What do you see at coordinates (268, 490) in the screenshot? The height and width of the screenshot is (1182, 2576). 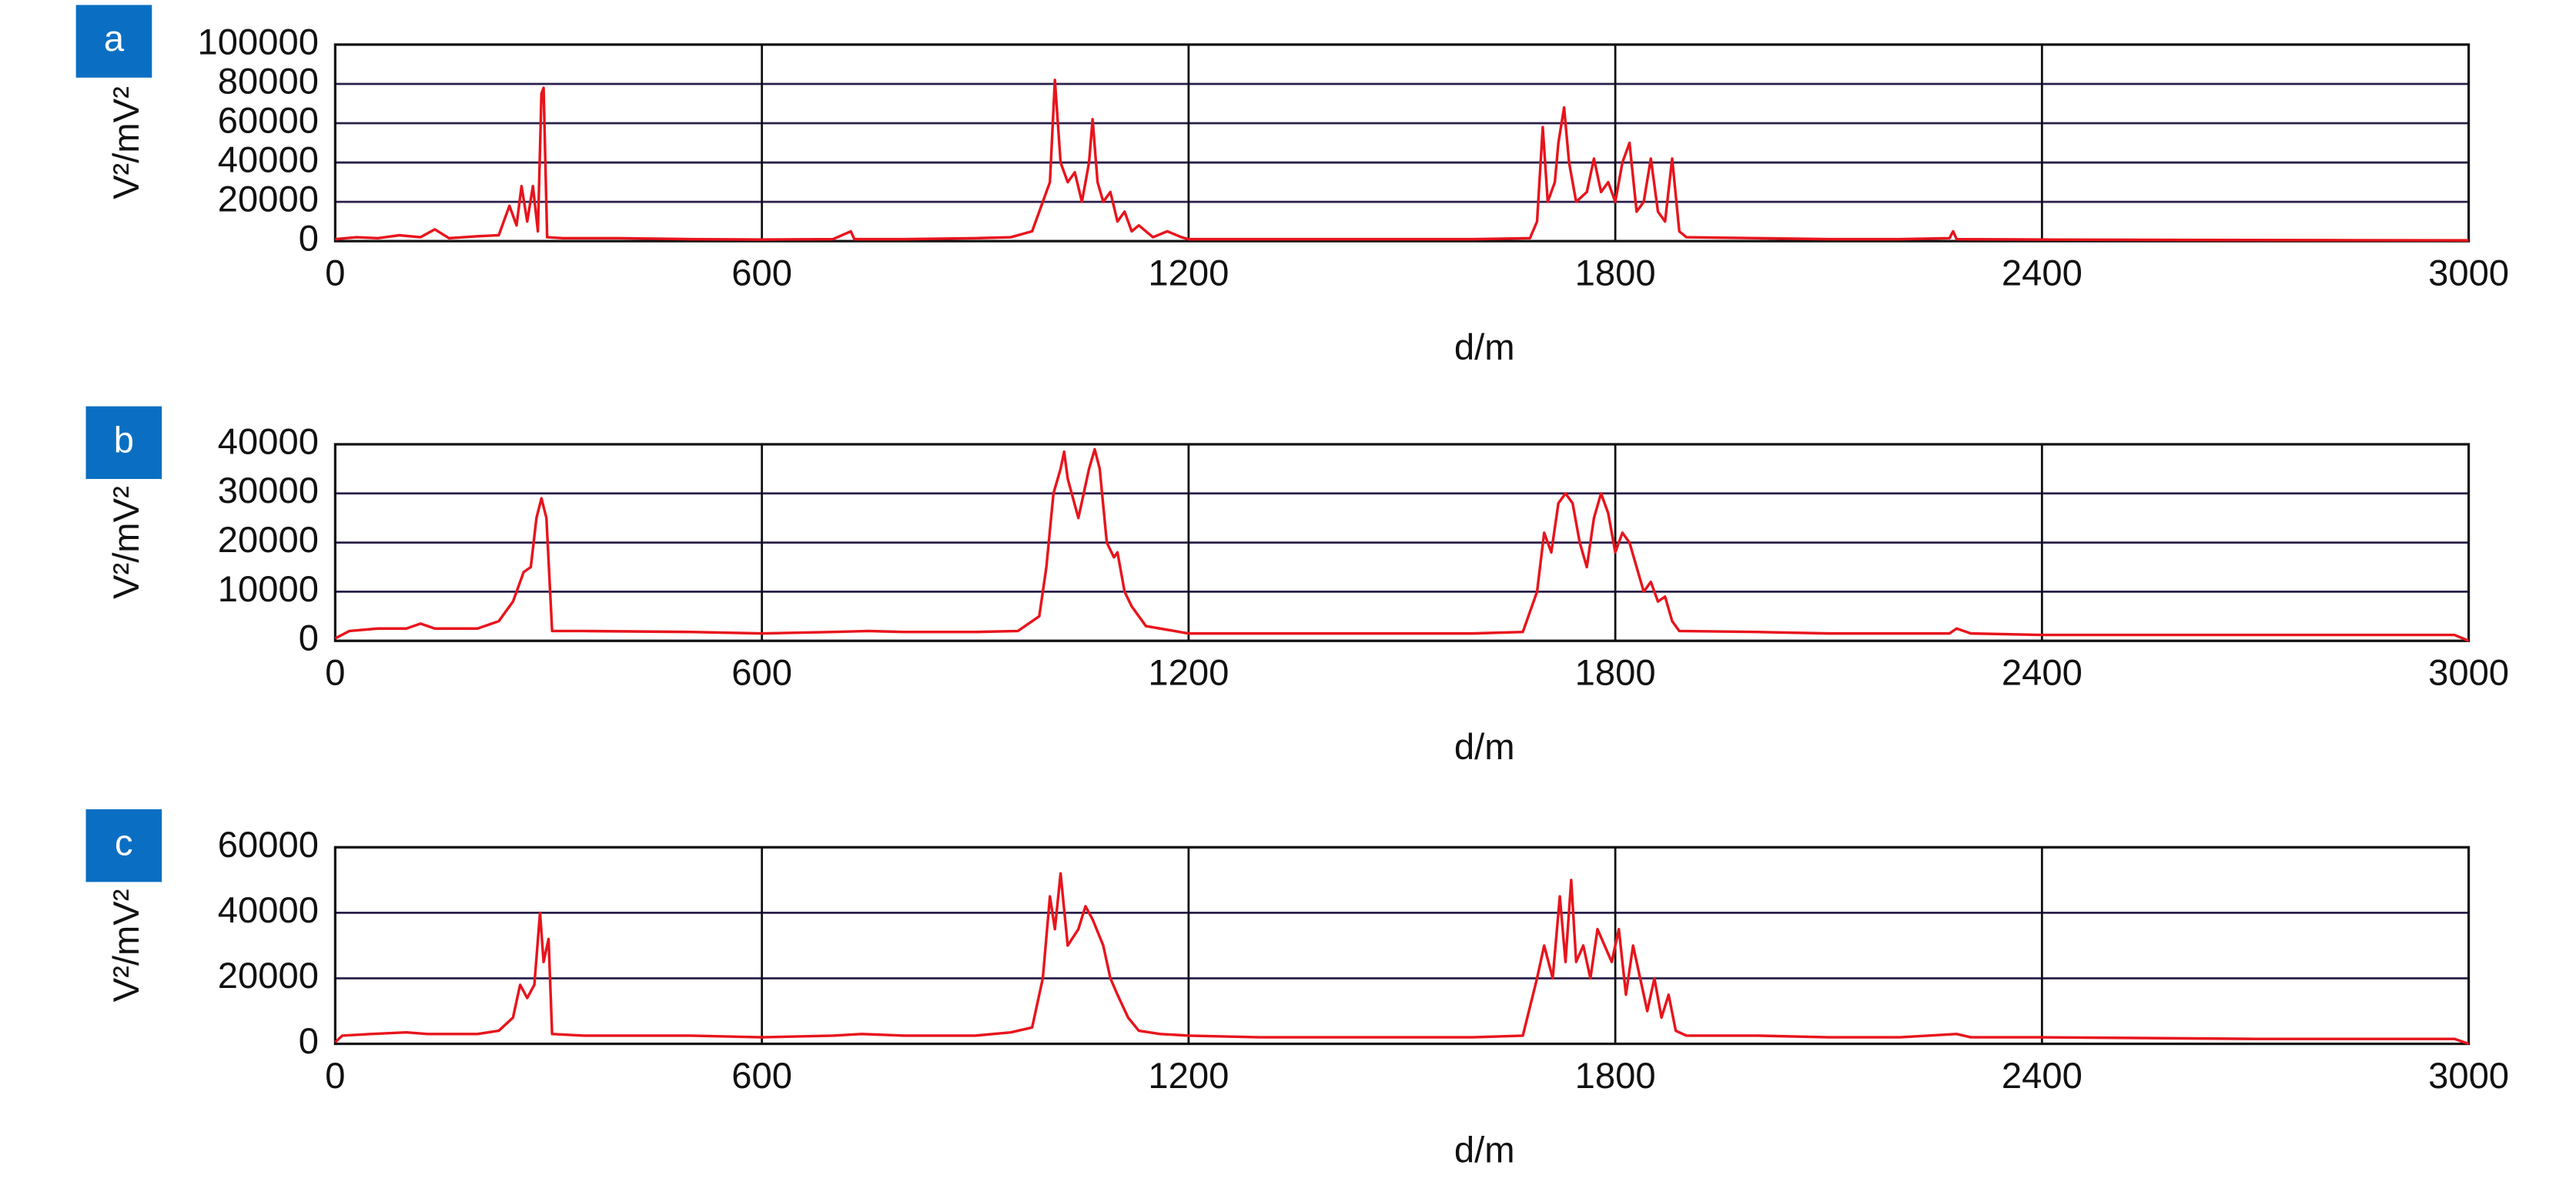 I see `y-tick-label: 30000` at bounding box center [268, 490].